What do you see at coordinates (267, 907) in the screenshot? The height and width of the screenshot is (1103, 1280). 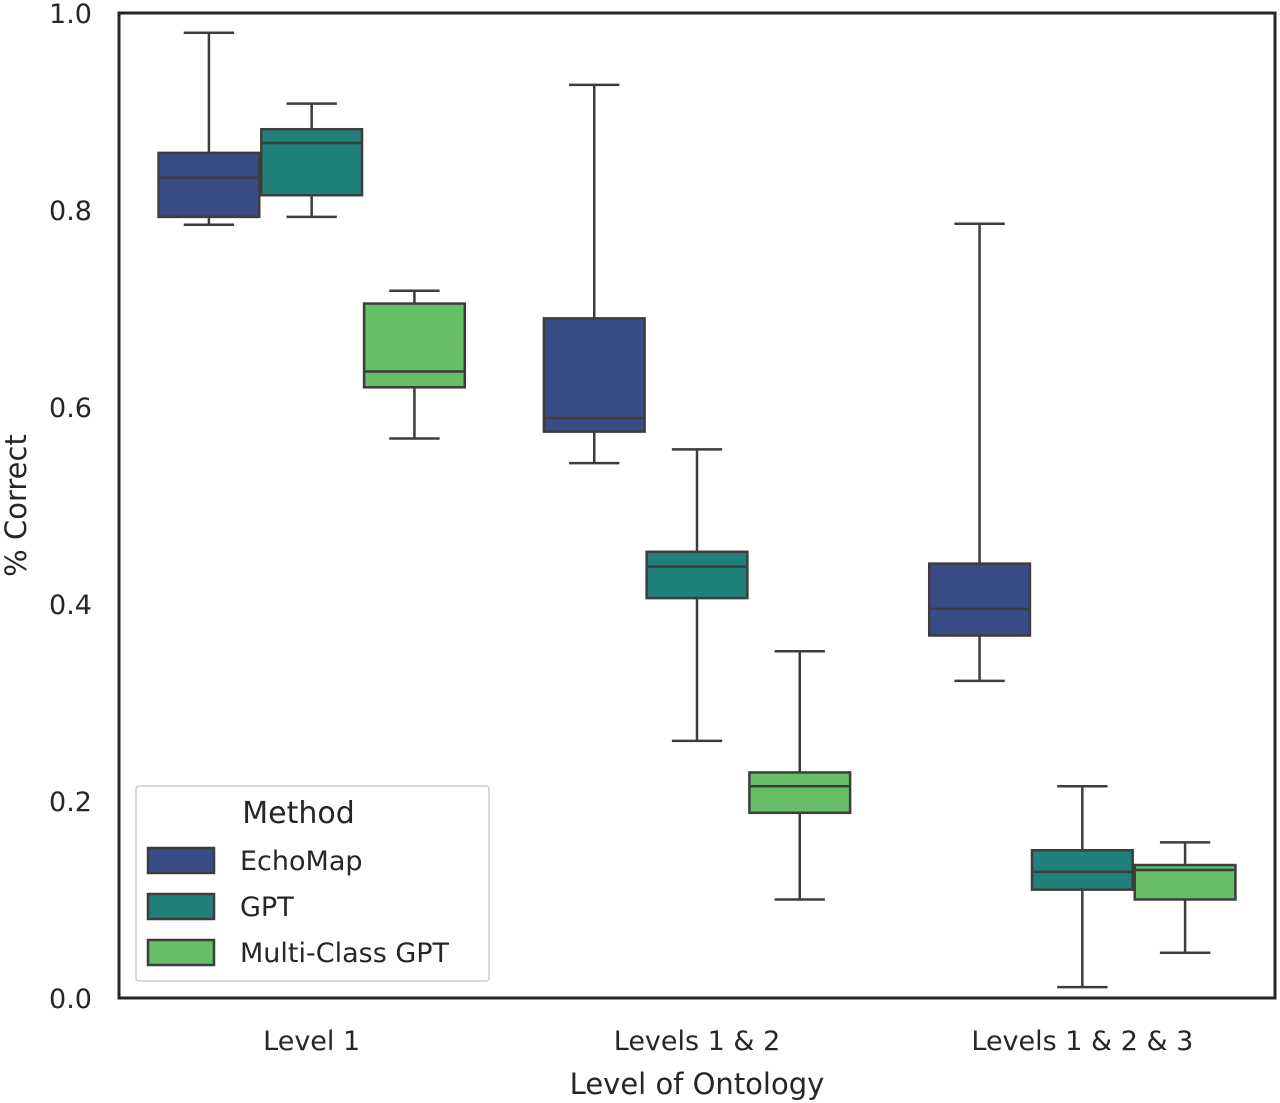 I see `legend-label: GPT` at bounding box center [267, 907].